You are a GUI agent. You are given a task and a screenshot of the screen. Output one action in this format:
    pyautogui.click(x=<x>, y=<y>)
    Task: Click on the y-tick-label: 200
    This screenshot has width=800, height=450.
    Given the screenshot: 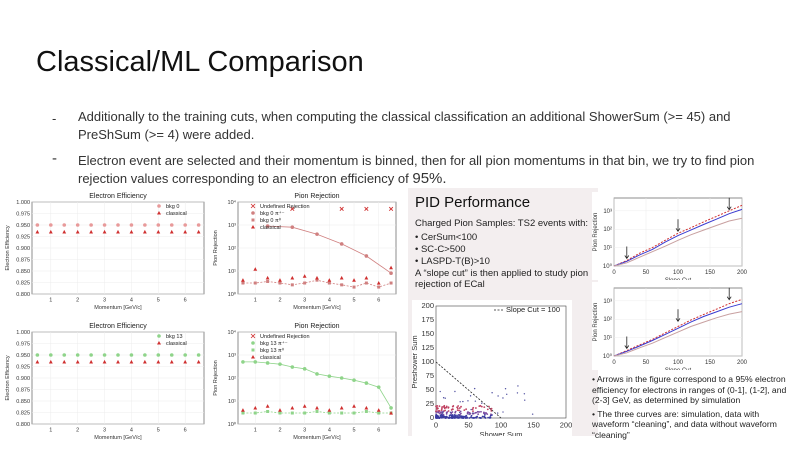 What is the action you would take?
    pyautogui.click(x=427, y=305)
    